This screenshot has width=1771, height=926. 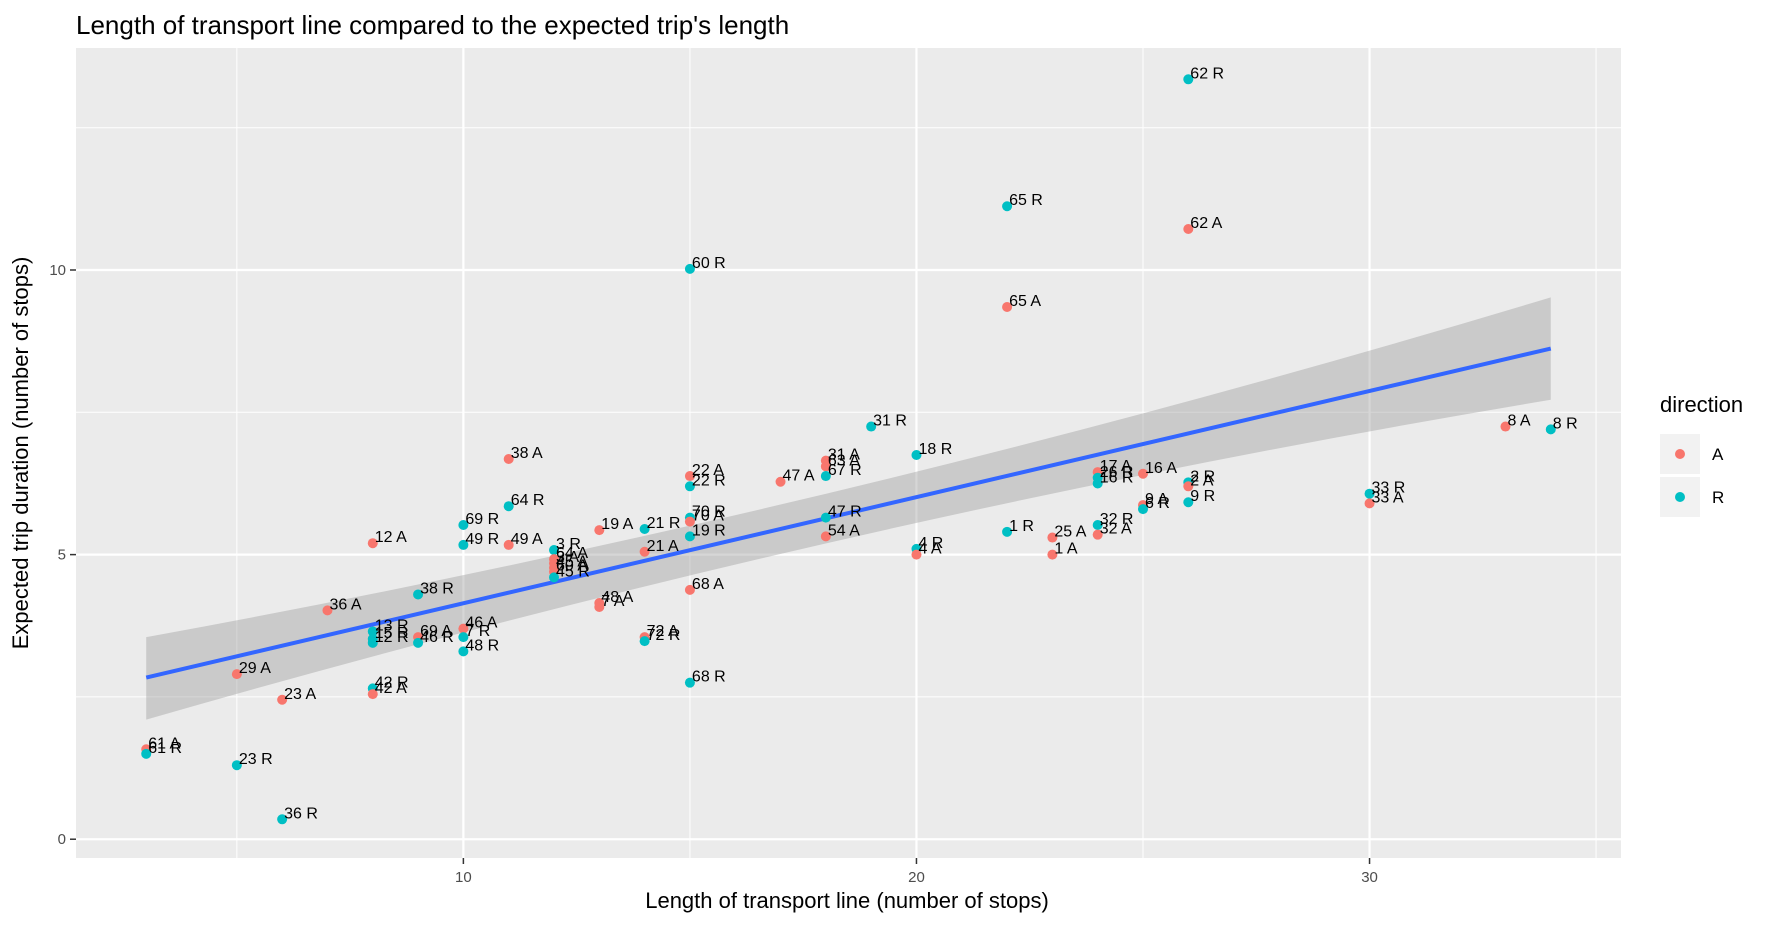 I want to click on point-label-15: 47 A, so click(x=799, y=476).